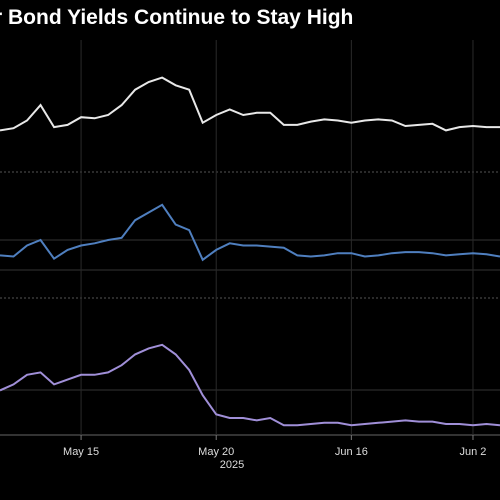 This screenshot has height=500, width=500. I want to click on x-tick-label: May 15, so click(81, 452).